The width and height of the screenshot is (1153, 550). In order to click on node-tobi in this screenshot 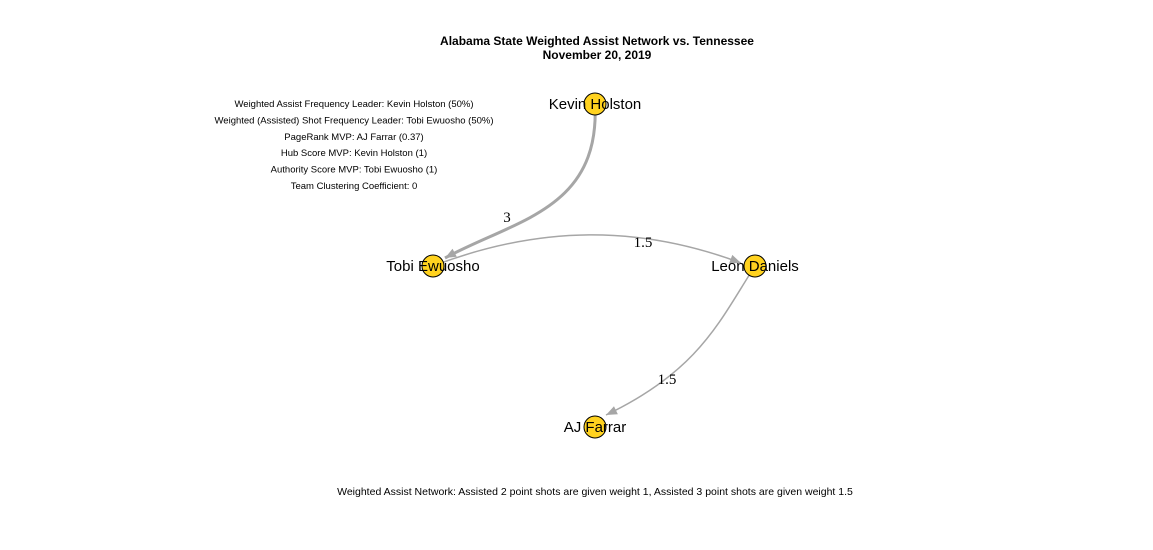, I will do `click(433, 266)`.